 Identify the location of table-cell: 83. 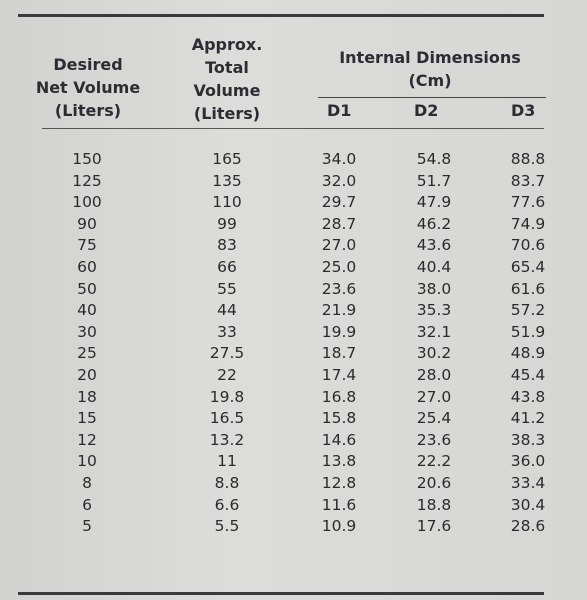
(227, 245).